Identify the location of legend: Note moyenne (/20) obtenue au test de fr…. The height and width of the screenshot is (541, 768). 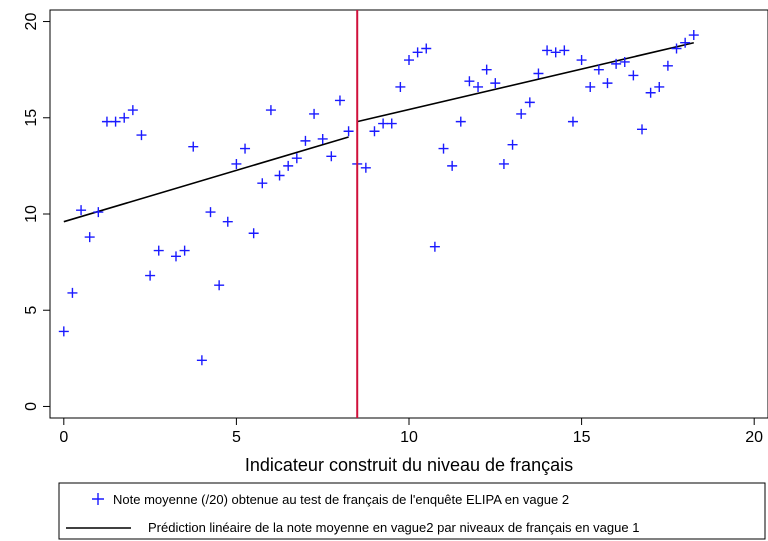
(412, 511).